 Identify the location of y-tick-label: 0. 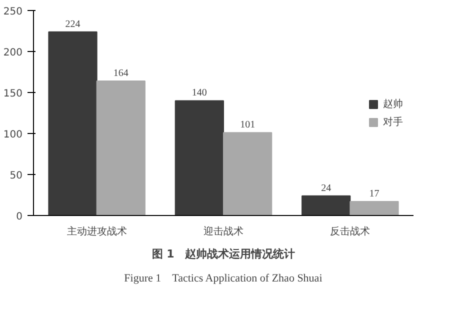
(19, 217).